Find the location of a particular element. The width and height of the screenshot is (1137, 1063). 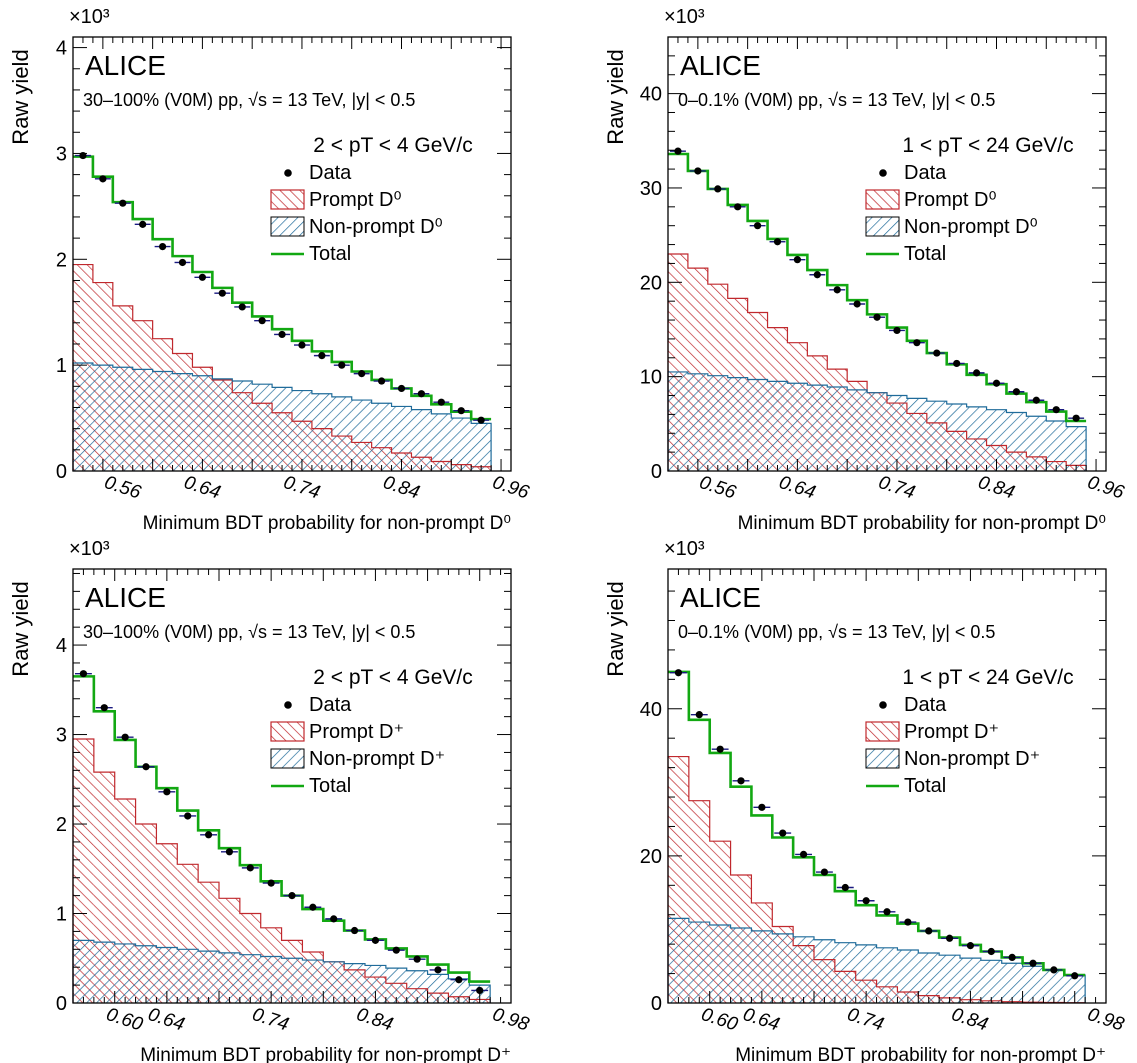

y-tick-label: 30 is located at coordinates (651, 189).